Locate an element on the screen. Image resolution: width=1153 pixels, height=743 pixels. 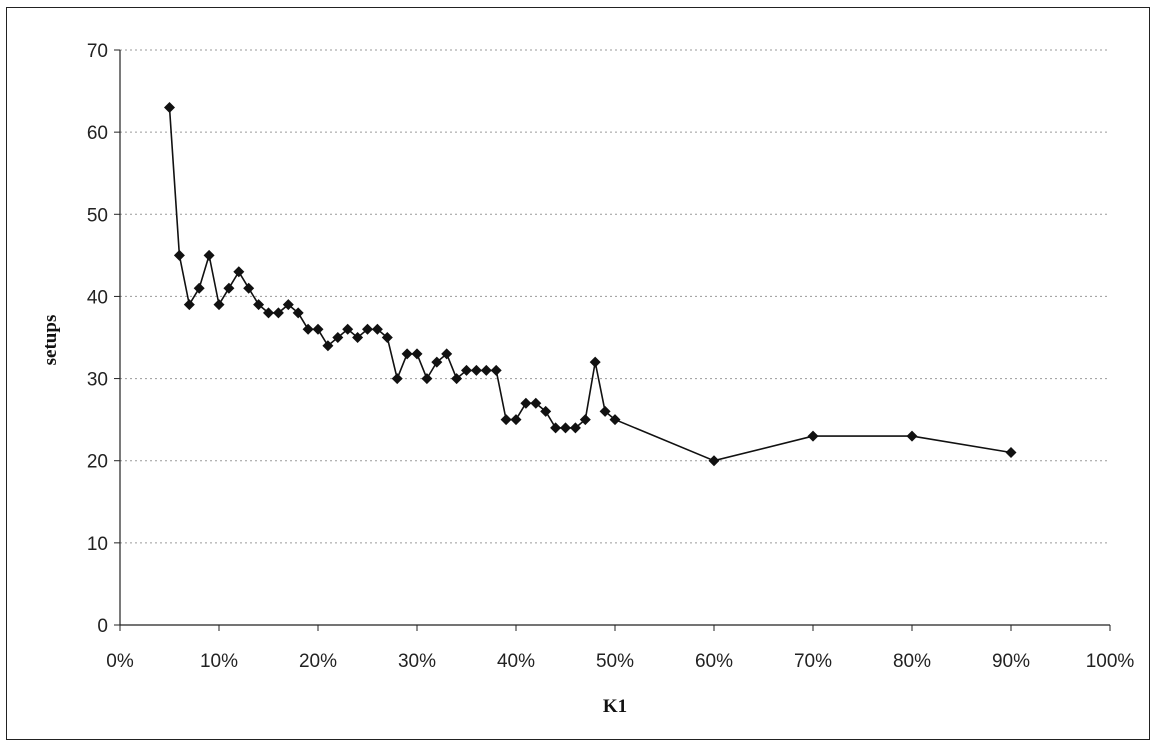
y-tick-label: 10 is located at coordinates (97, 544).